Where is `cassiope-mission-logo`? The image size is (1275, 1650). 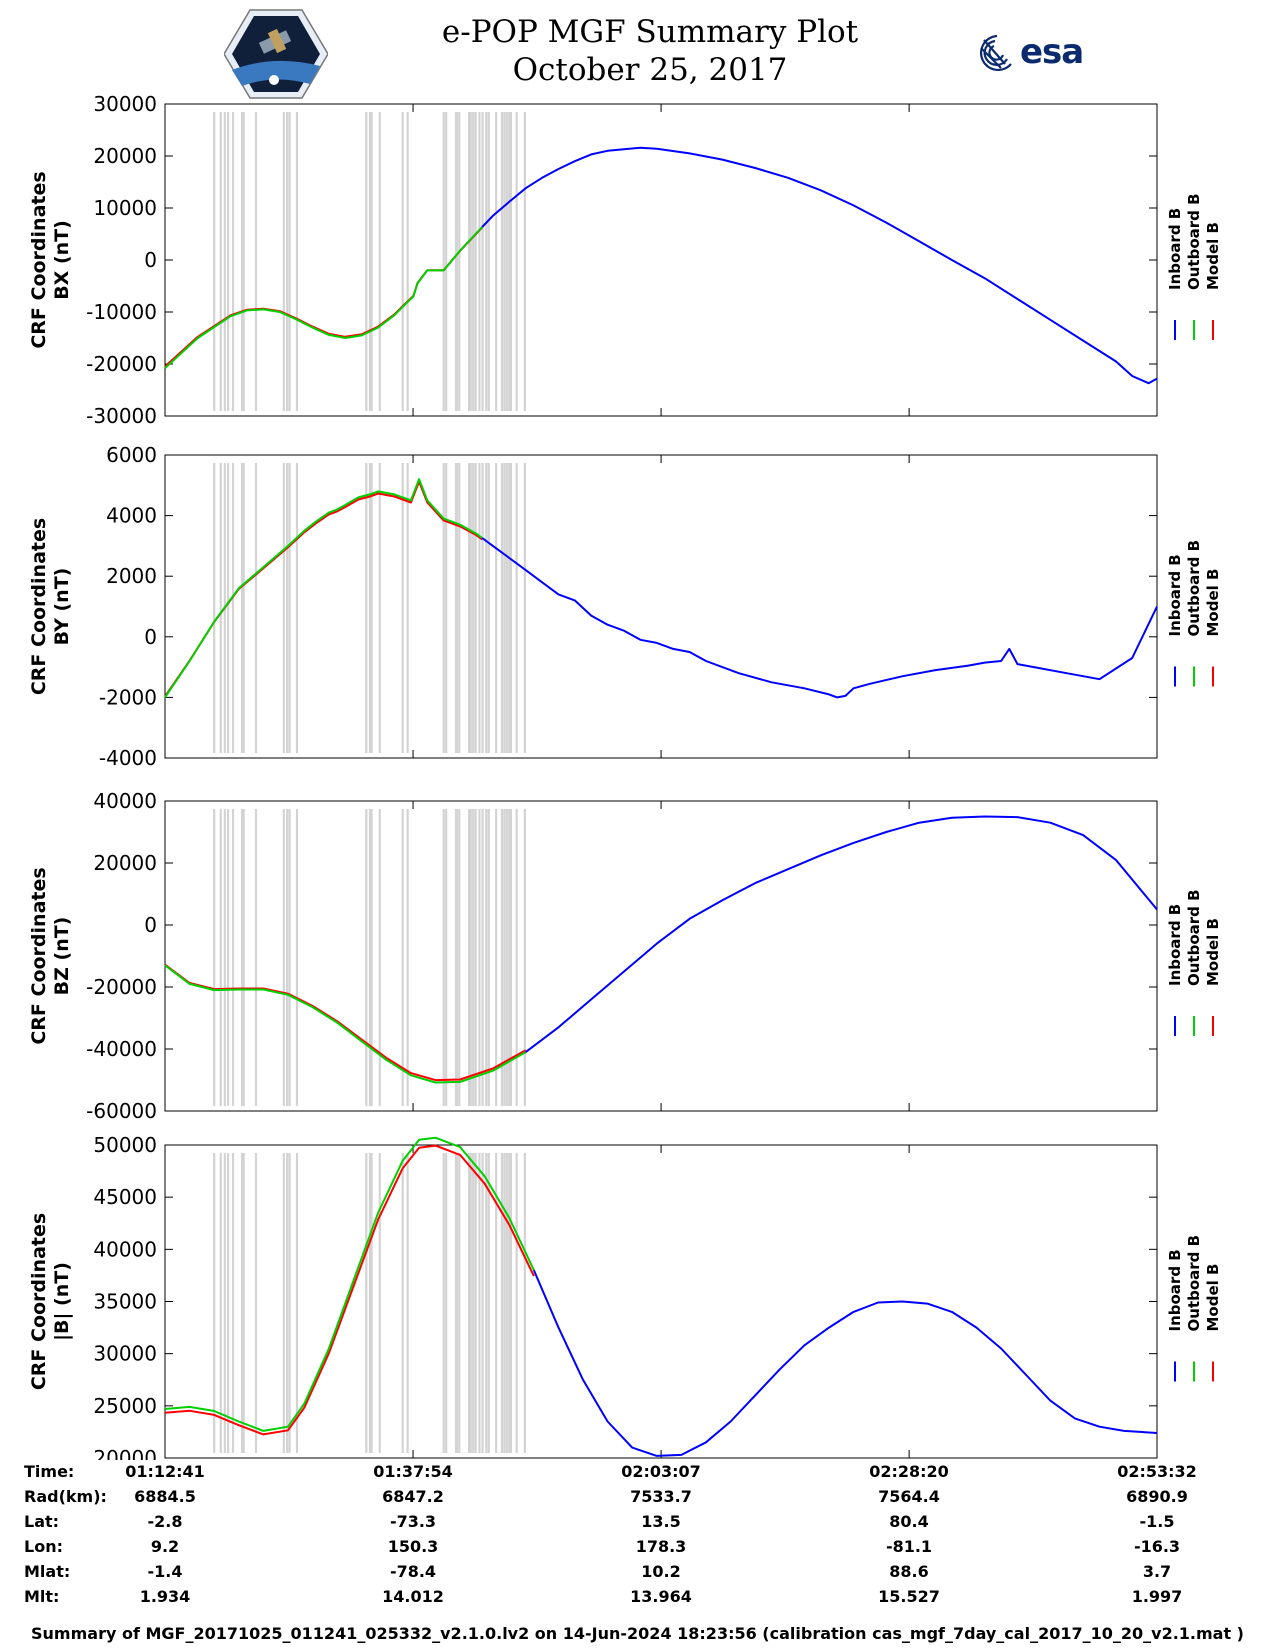
cassiope-mission-logo is located at coordinates (276, 54).